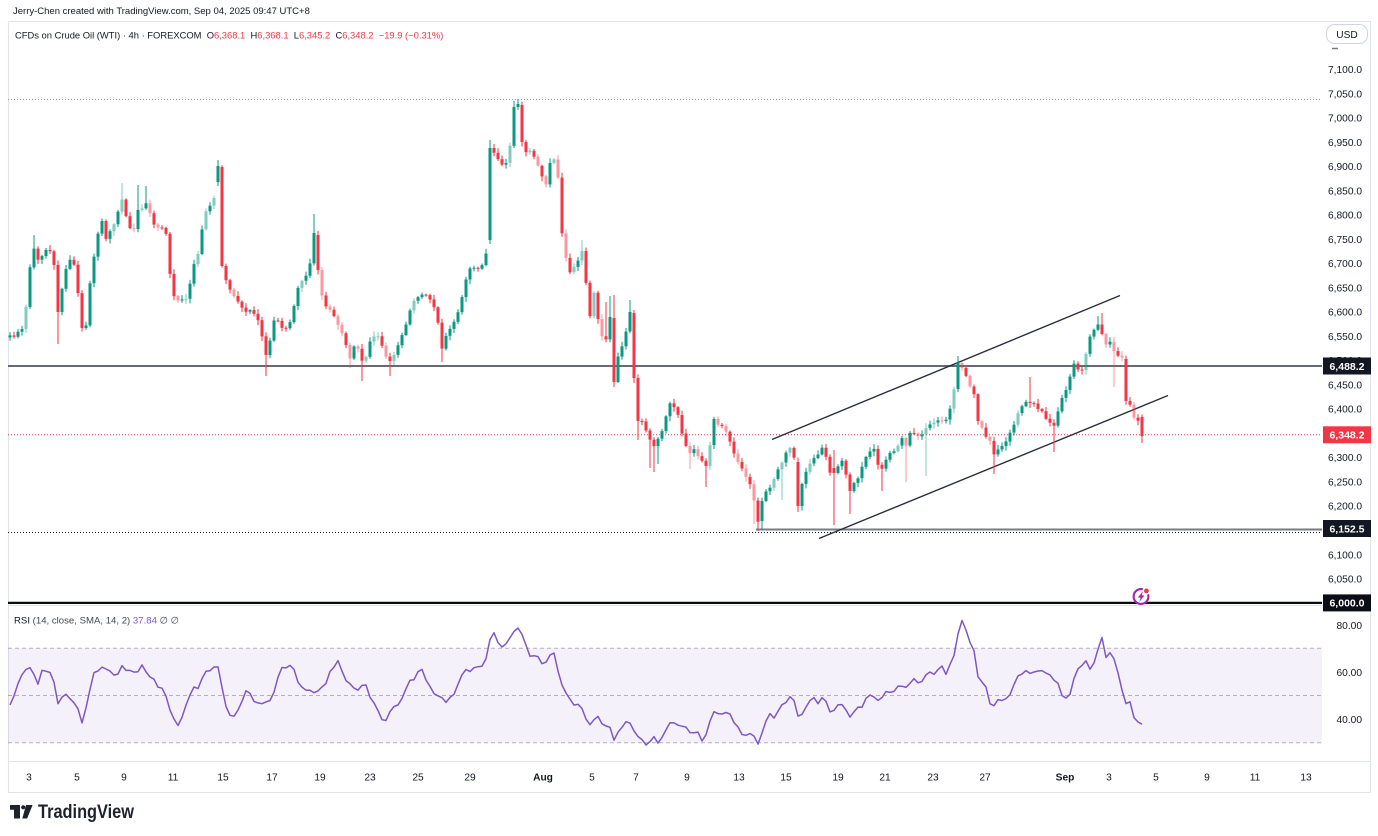  I want to click on svg-text: 6,750.0, so click(1345, 240).